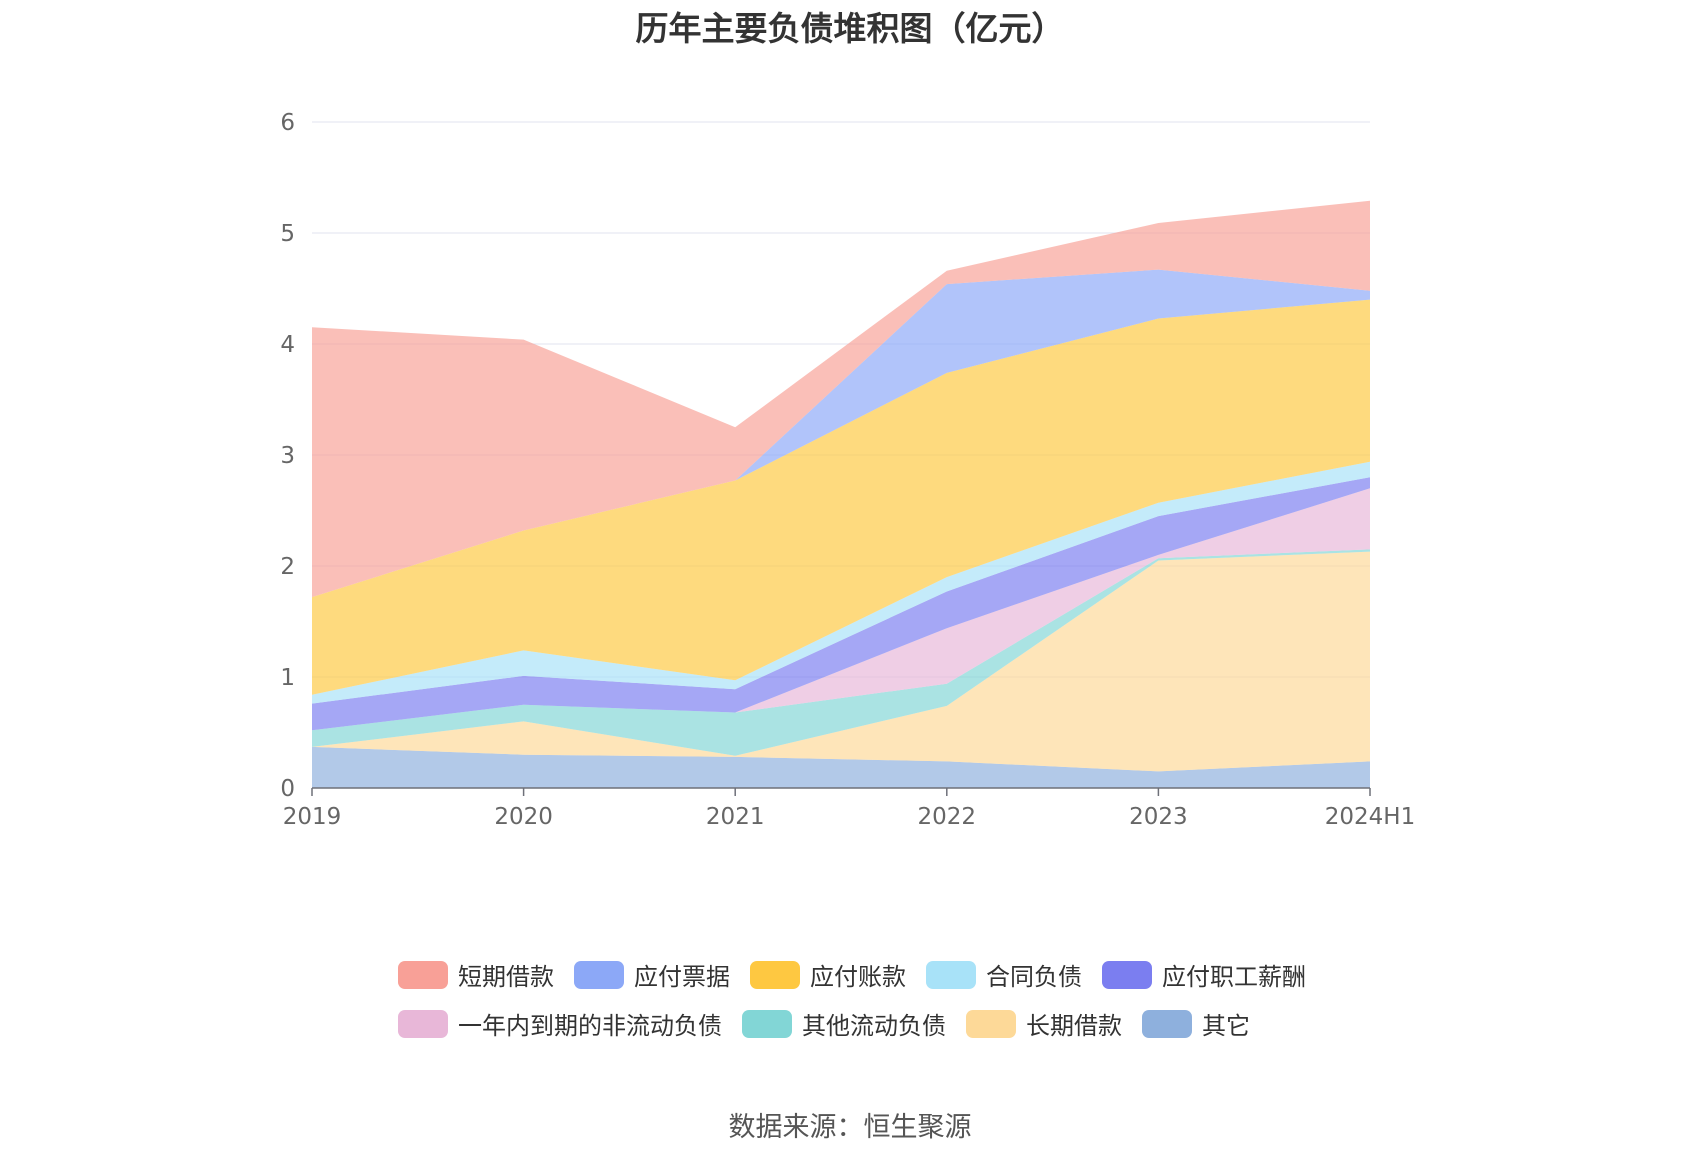 The height and width of the screenshot is (1150, 1700). Describe the element at coordinates (874, 1026) in the screenshot. I see `legend-label: 其他流动负债` at that location.